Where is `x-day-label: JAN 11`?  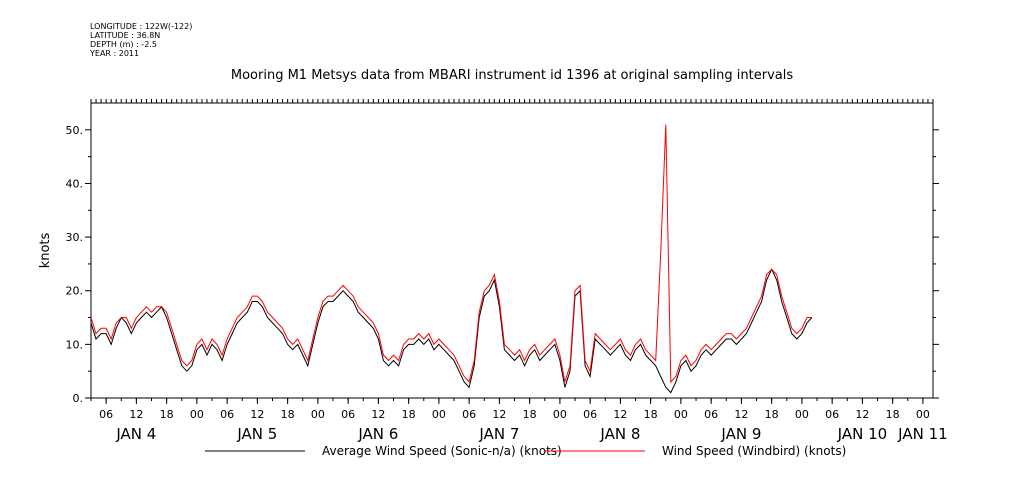 x-day-label: JAN 11 is located at coordinates (922, 434).